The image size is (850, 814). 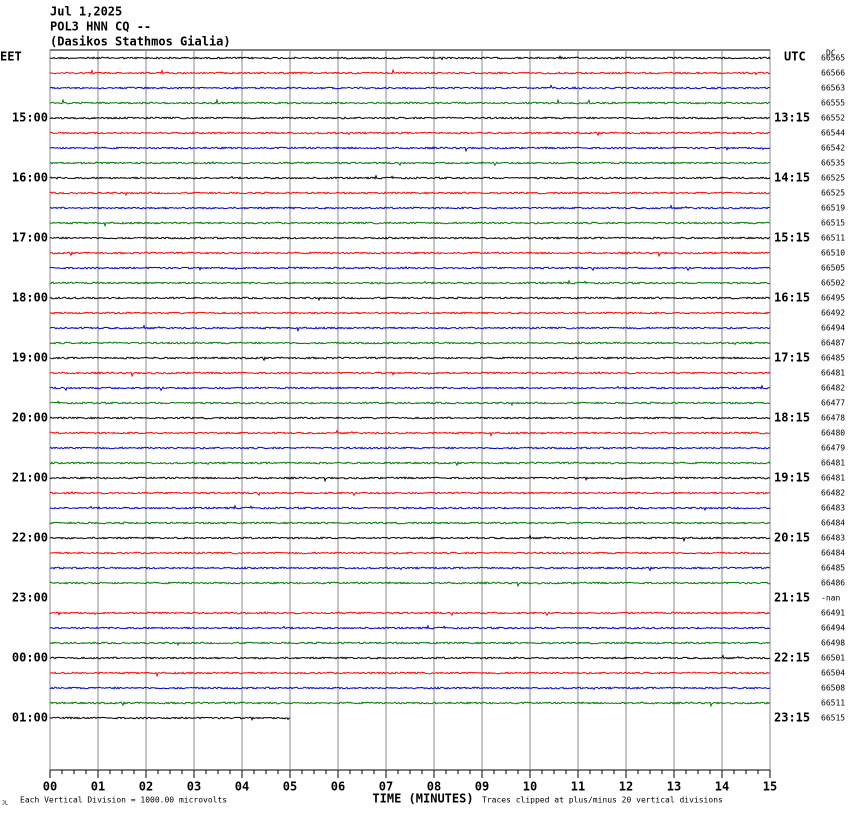 What do you see at coordinates (242, 787) in the screenshot?
I see `x-tick-label: 04` at bounding box center [242, 787].